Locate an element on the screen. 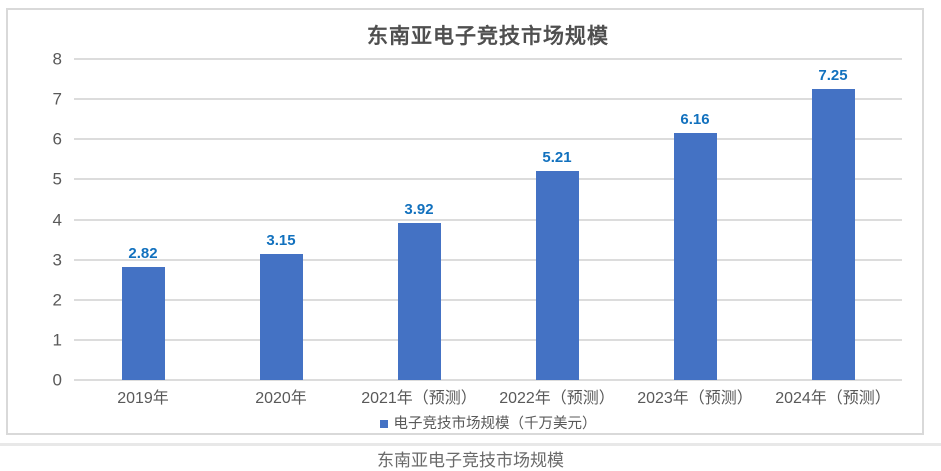  bar-slot: 3.15 is located at coordinates (281, 219).